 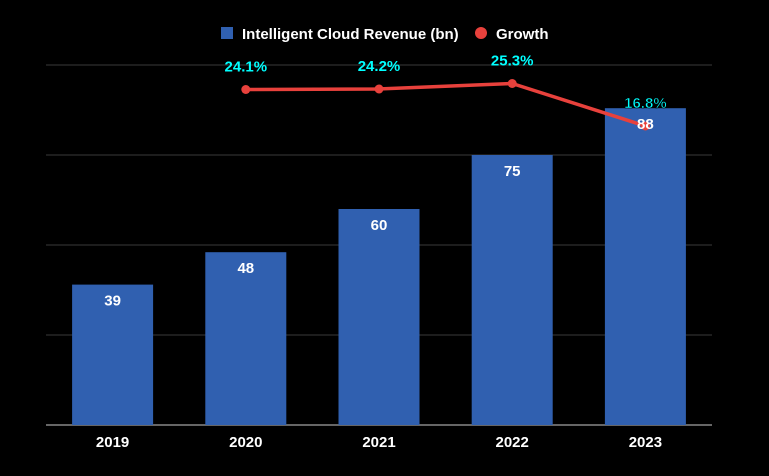 I want to click on growth-value-label: 25.3%, so click(x=512, y=61).